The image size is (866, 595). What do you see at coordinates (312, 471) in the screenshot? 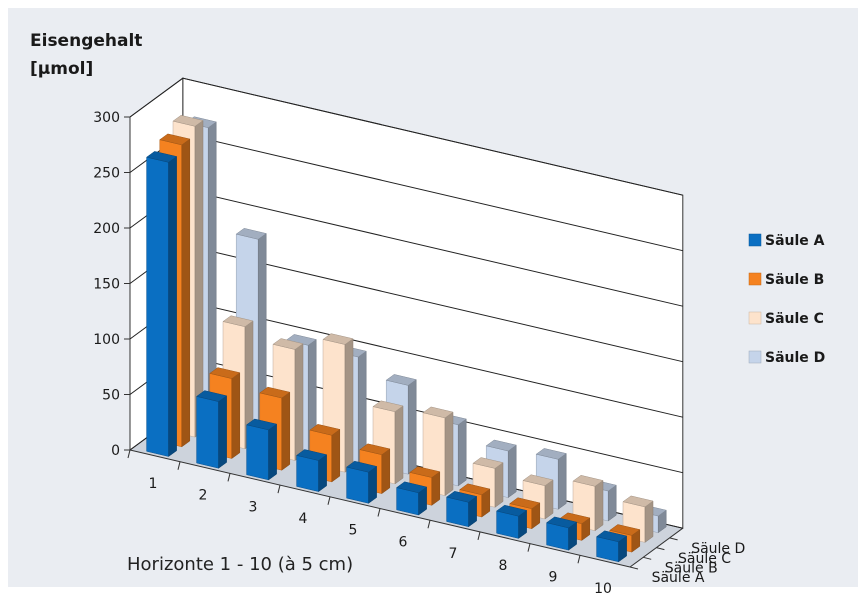
I see `bar-säule-a-4` at bounding box center [312, 471].